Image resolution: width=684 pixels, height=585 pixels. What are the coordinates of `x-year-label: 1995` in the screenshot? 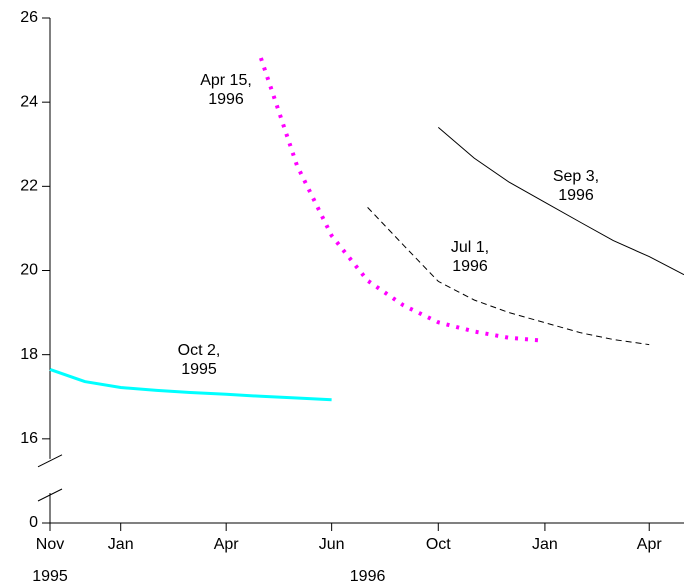 It's located at (50, 576).